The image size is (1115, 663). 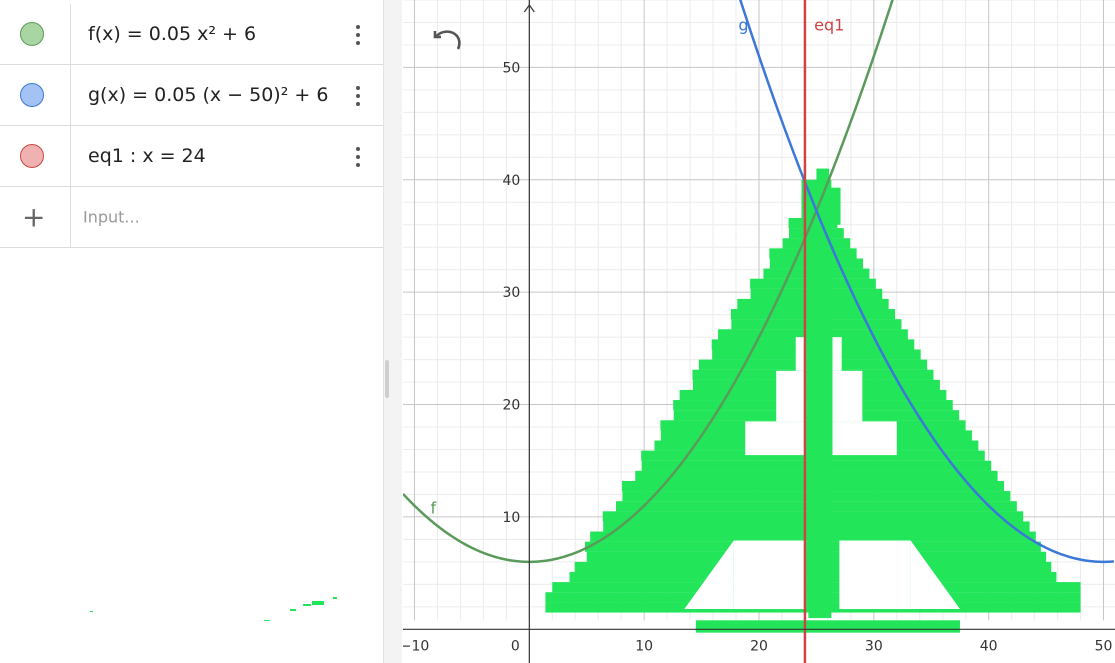 What do you see at coordinates (387, 379) in the screenshot?
I see `drag-handle` at bounding box center [387, 379].